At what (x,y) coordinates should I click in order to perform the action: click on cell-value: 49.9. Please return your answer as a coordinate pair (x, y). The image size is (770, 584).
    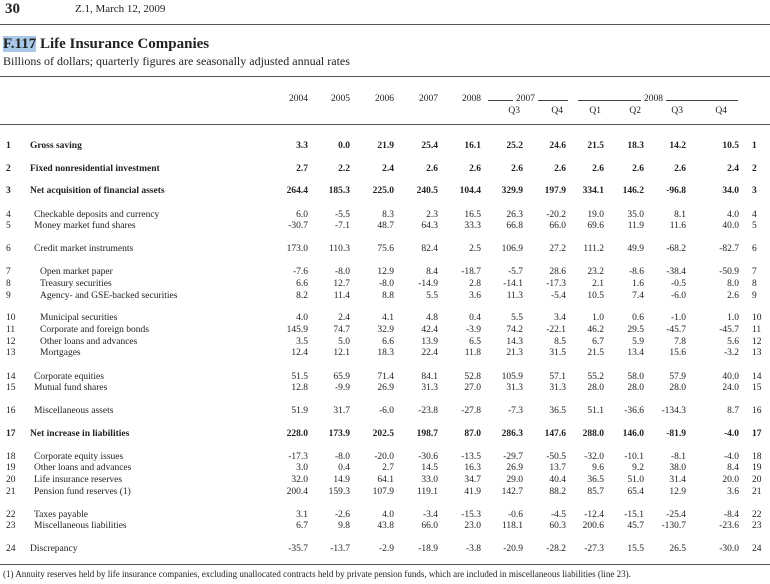
    Looking at the image, I should click on (635, 249).